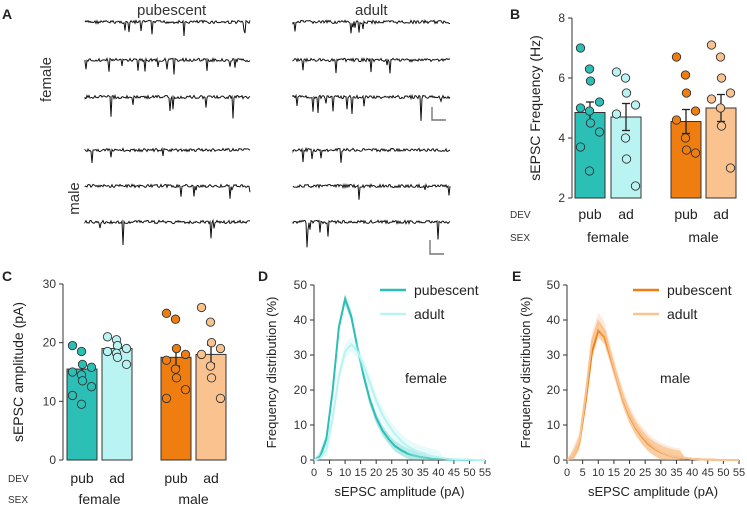 This screenshot has width=747, height=505. What do you see at coordinates (211, 407) in the screenshot?
I see `bar-male-ad` at bounding box center [211, 407].